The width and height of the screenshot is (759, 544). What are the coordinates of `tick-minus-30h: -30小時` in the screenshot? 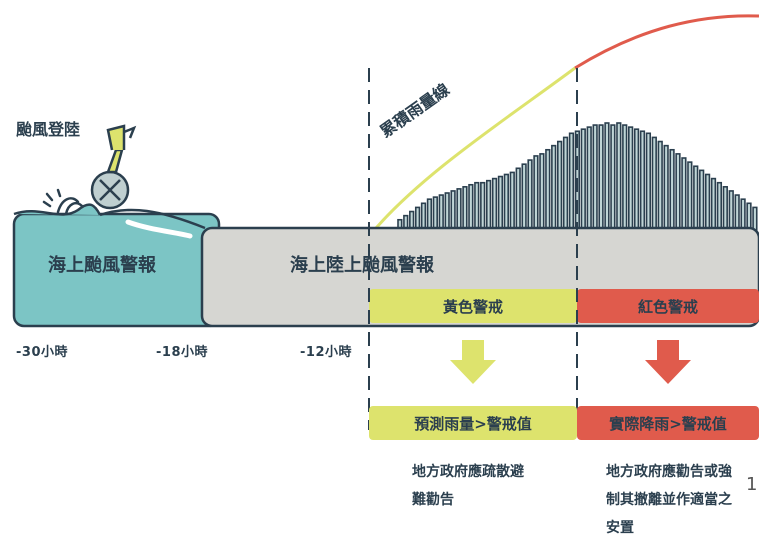 It's located at (42, 352).